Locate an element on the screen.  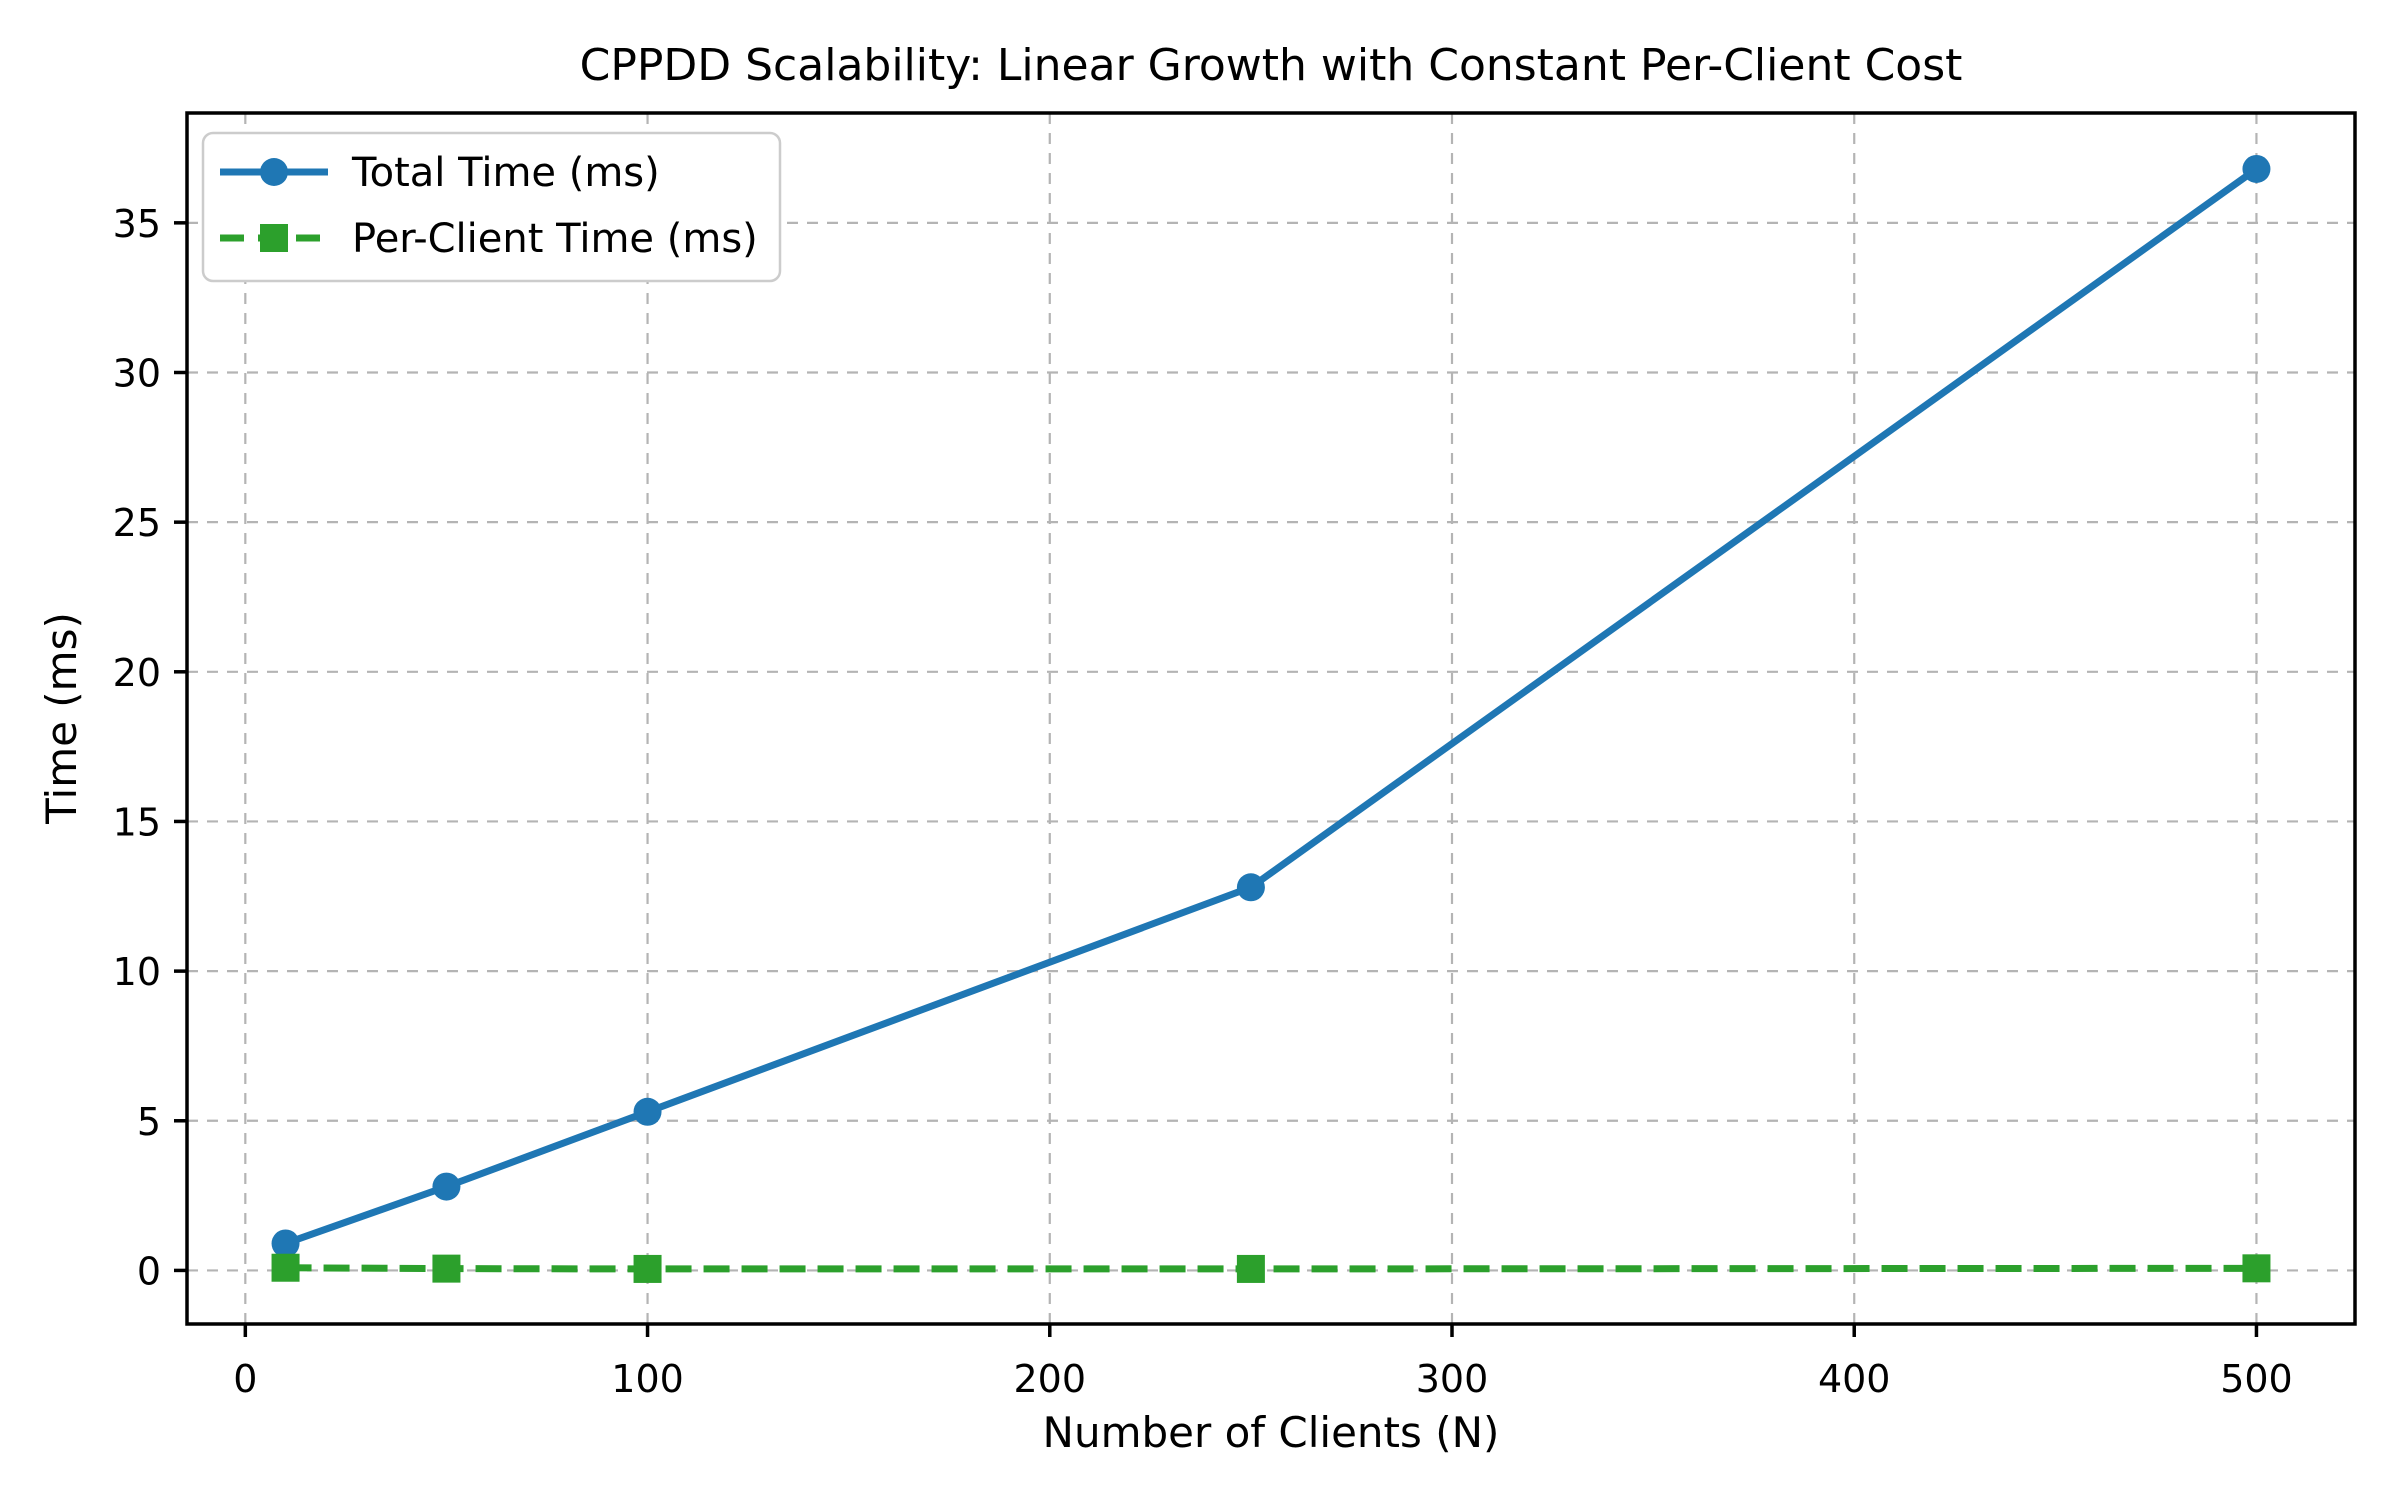
legend-label-total-time: Total Time (ms) is located at coordinates (505, 173).